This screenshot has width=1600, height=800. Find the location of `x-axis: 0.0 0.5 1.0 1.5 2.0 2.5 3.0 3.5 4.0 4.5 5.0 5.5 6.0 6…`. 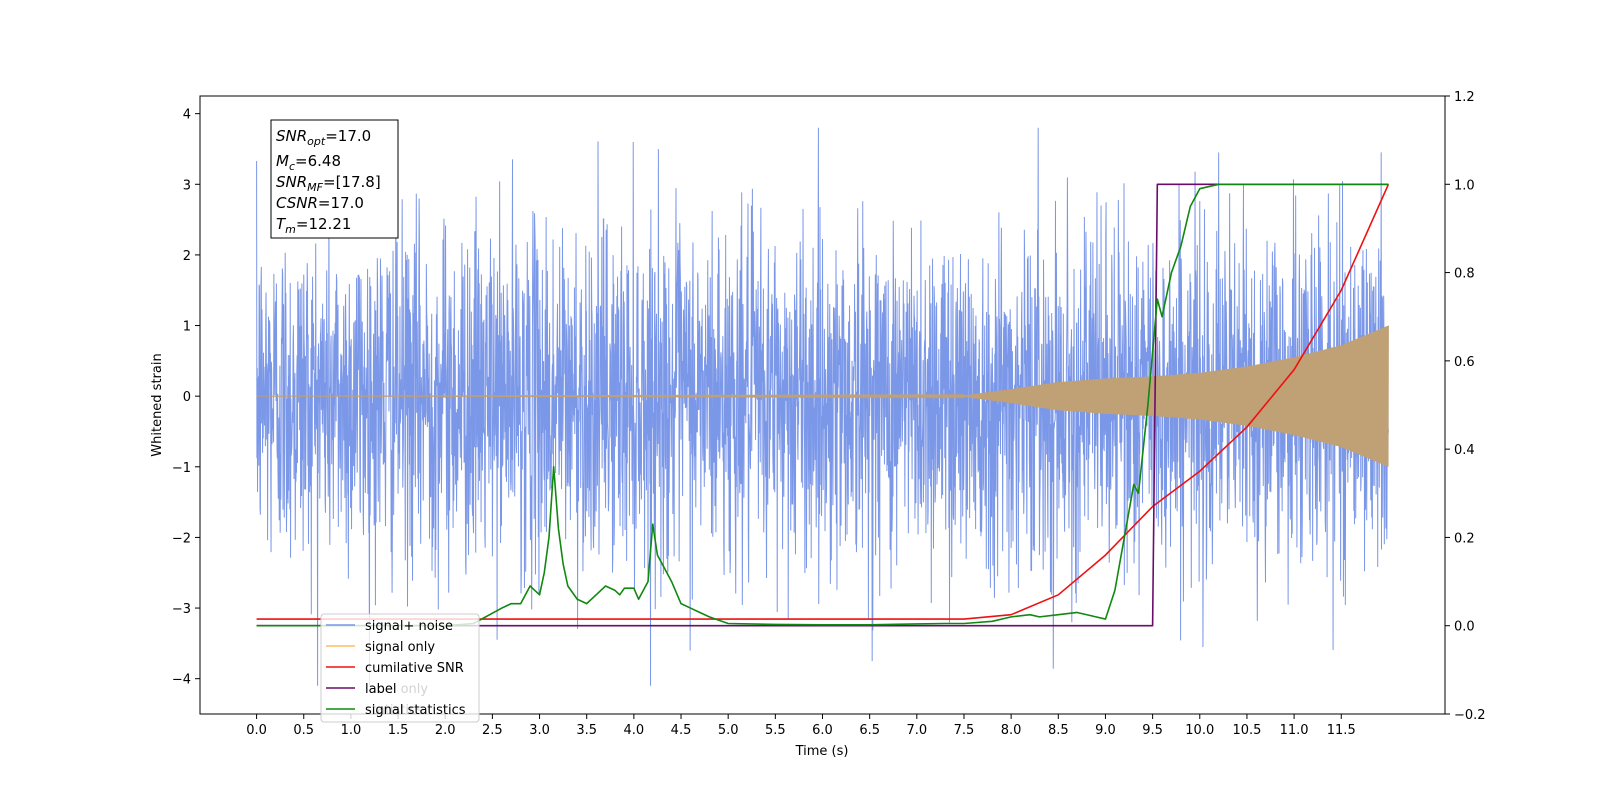

x-axis: 0.0 0.5 1.0 1.5 2.0 2.5 3.0 3.5 4.0 4.5 5.0 5.5 6.0 6… is located at coordinates (801, 726).